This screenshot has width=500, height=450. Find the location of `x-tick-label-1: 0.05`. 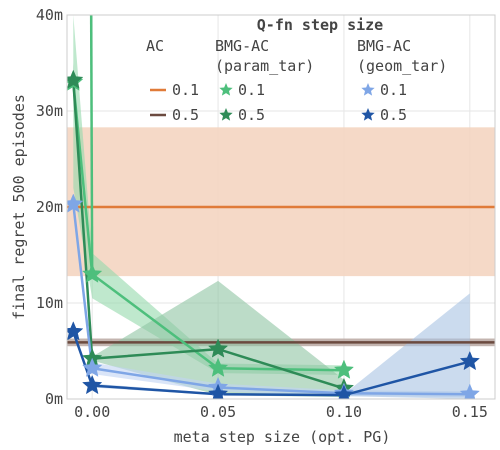

x-tick-label-1: 0.05 is located at coordinates (218, 412).